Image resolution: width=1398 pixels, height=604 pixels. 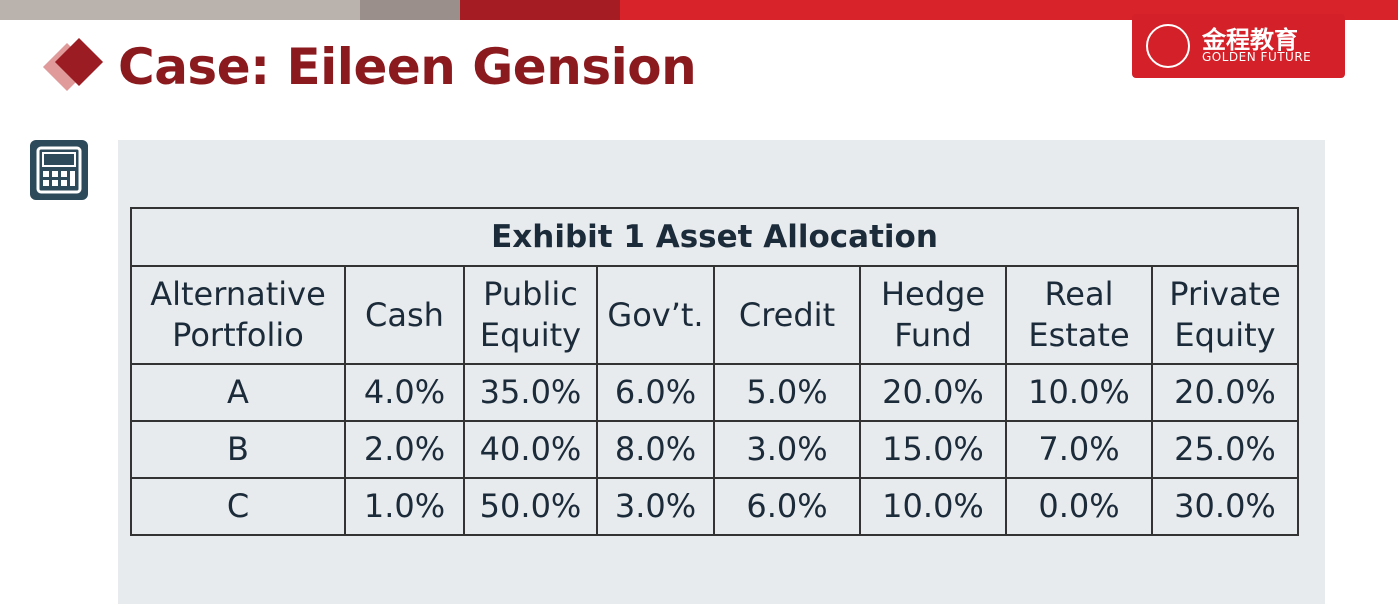 I want to click on table-title: Exhibit 1 Asset Allocation, so click(x=714, y=237).